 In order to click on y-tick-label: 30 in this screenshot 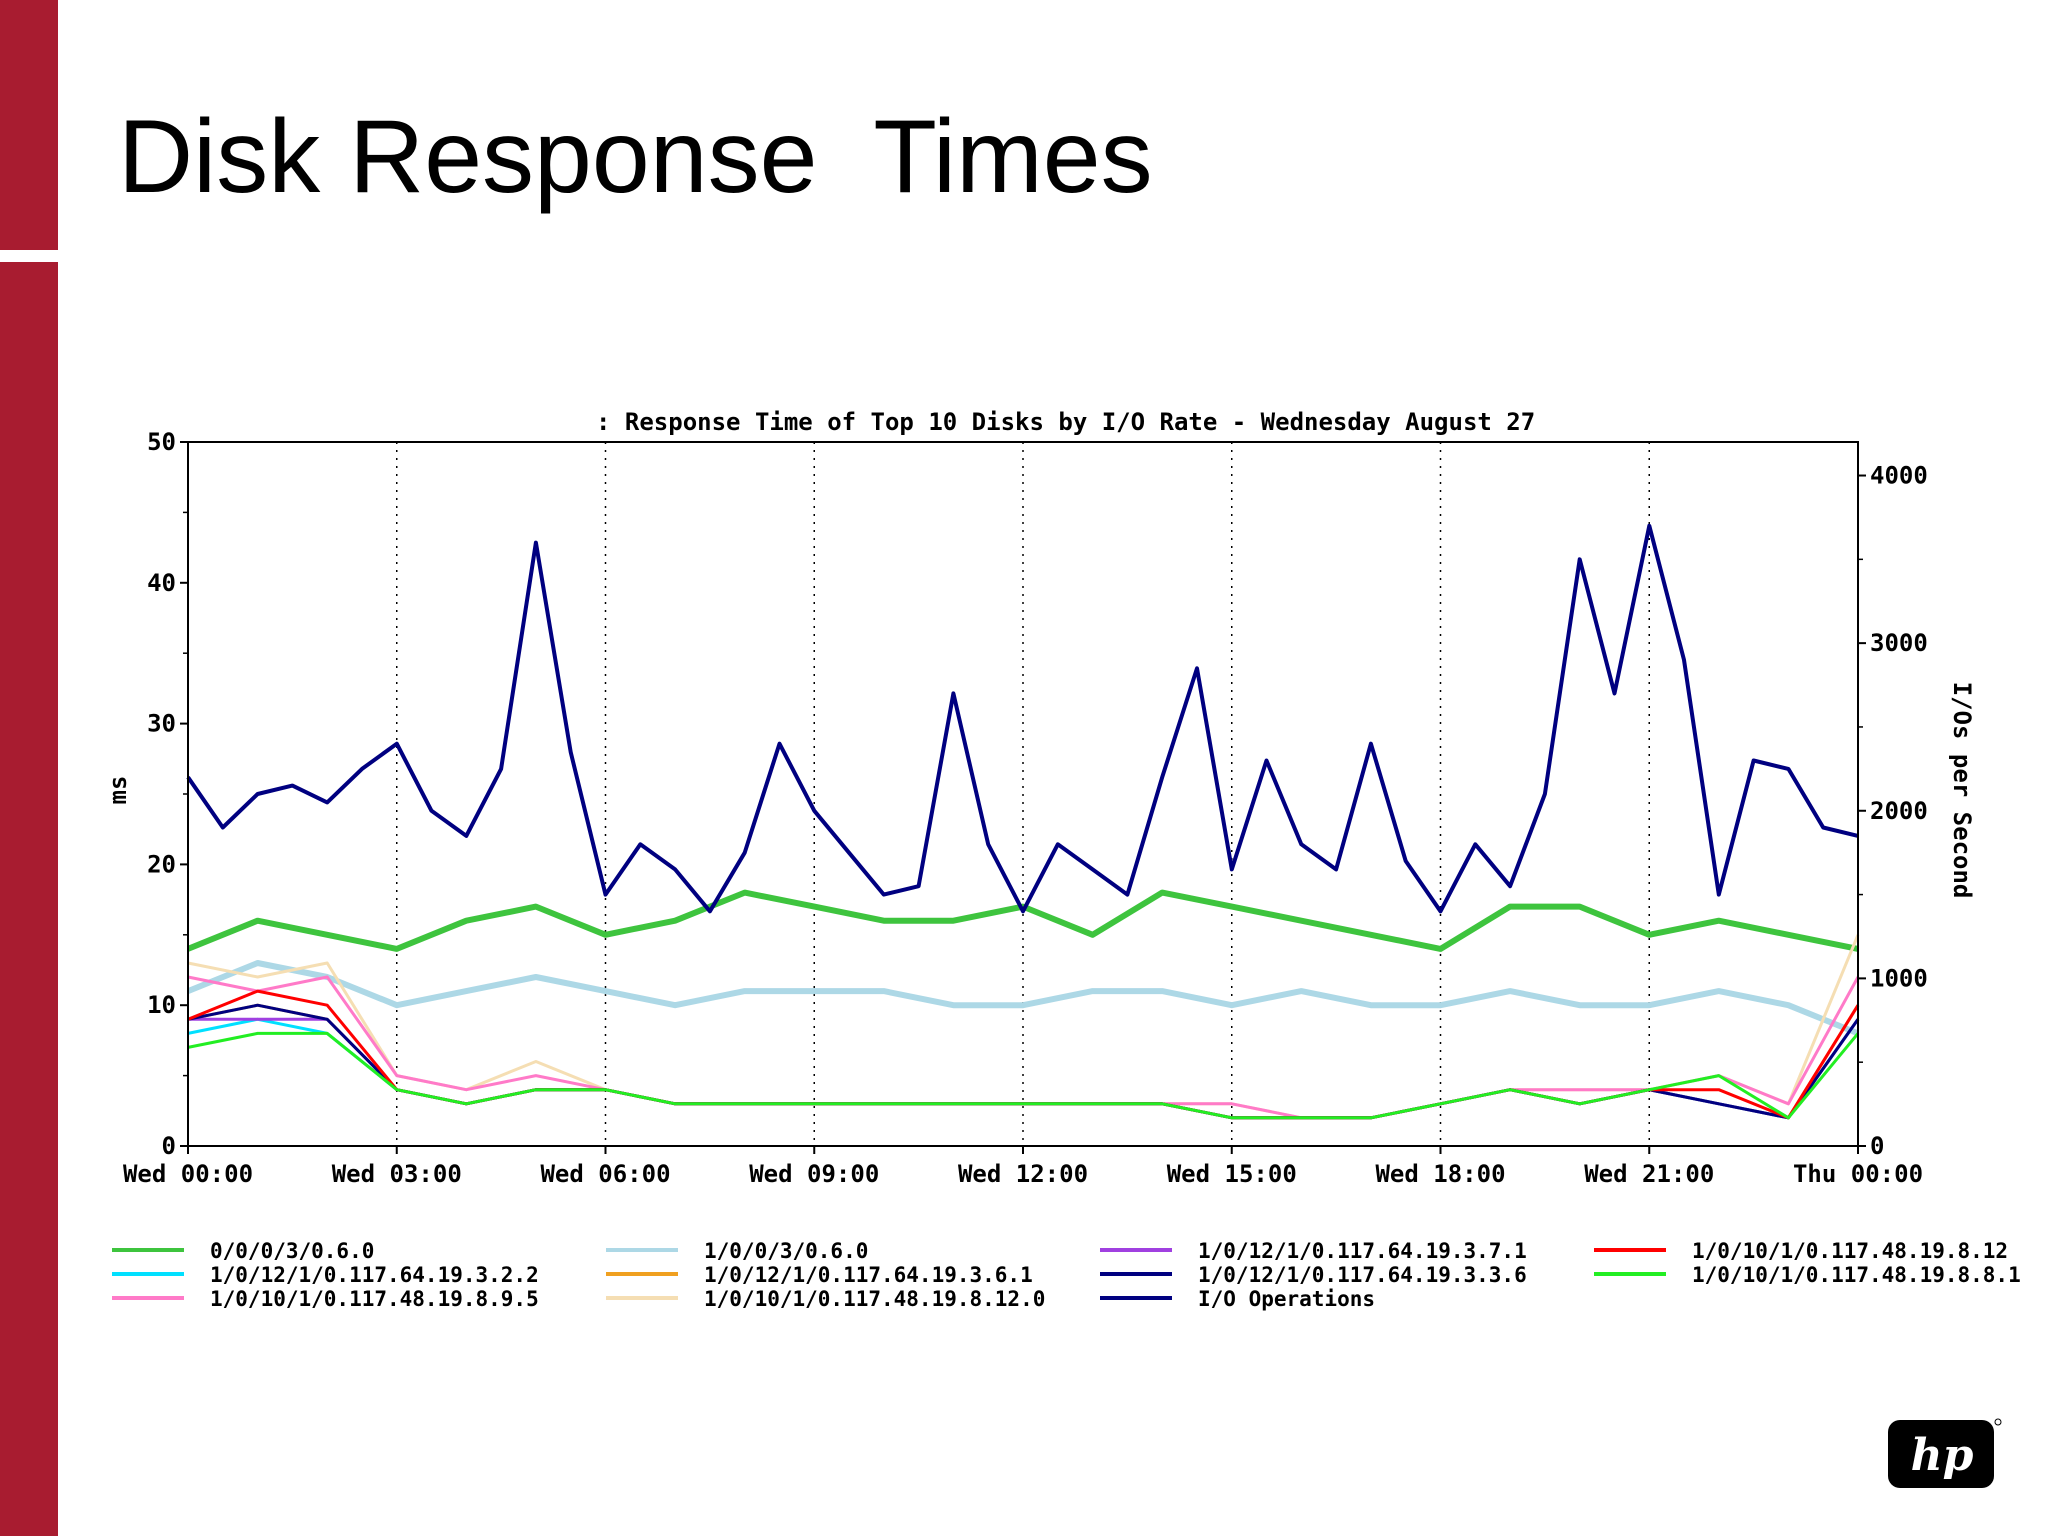, I will do `click(161, 724)`.